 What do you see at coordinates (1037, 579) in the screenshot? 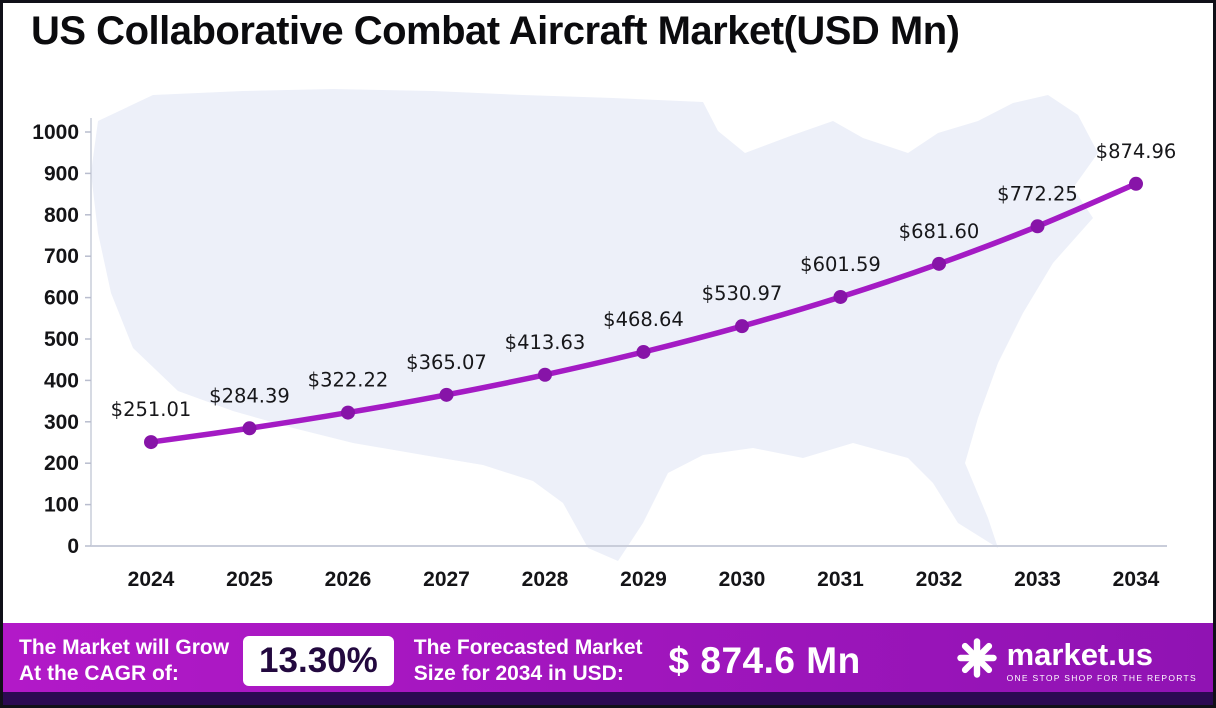
I see `x-axis-tick-label: 2033` at bounding box center [1037, 579].